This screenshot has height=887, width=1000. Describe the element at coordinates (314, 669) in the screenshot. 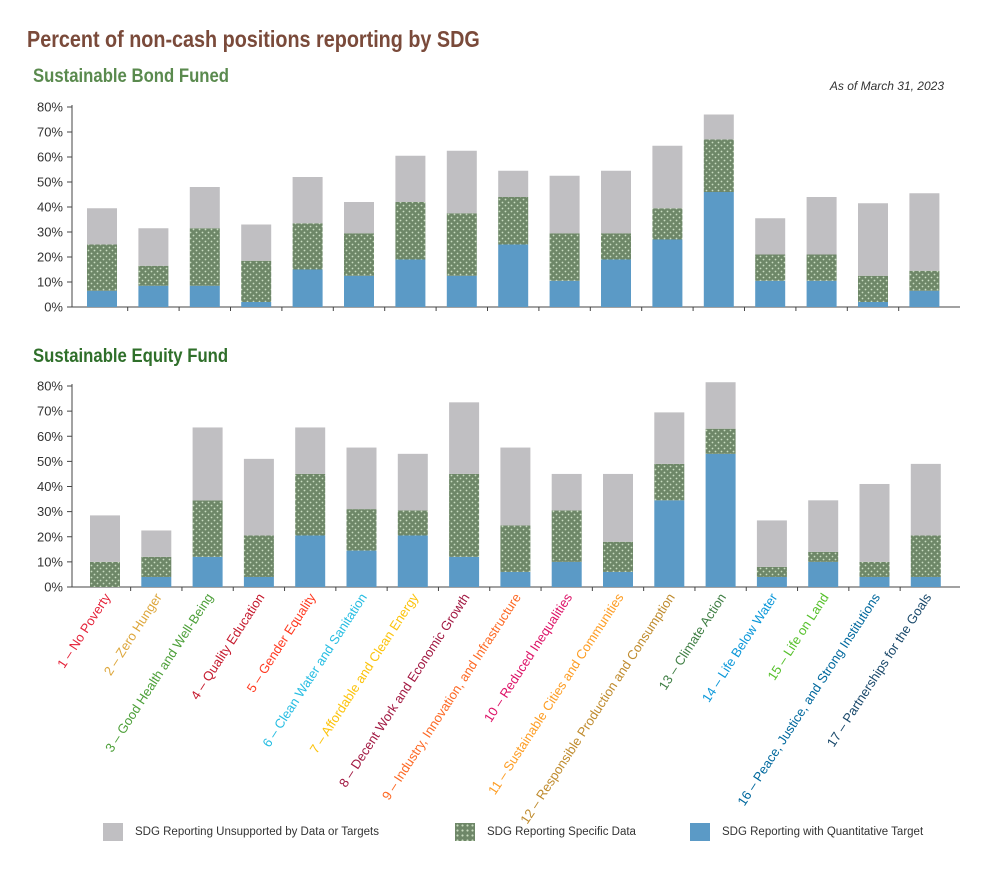

I see `sdg-label-6: 6 – Clean Water and Sanitation` at that location.